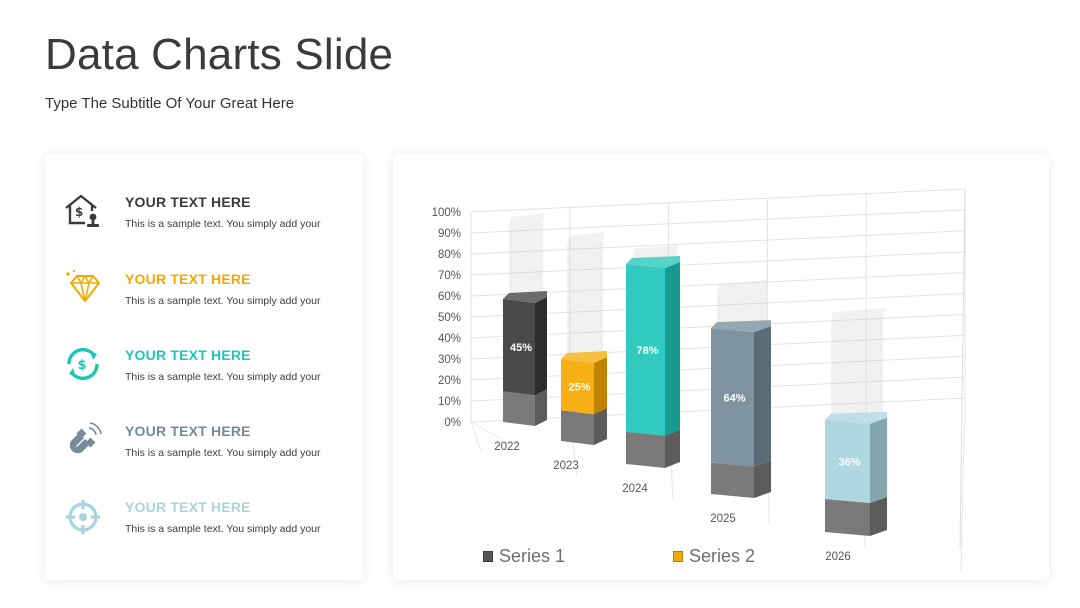 This screenshot has width=1080, height=608. I want to click on legend-label: Series 1, so click(532, 556).